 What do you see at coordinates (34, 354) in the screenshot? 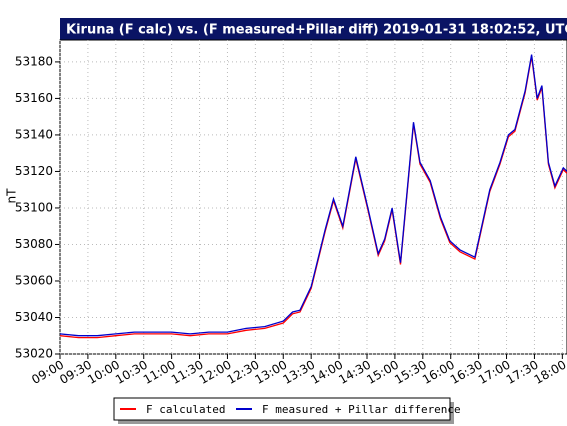
I see `y-tick-label: 53020` at bounding box center [34, 354].